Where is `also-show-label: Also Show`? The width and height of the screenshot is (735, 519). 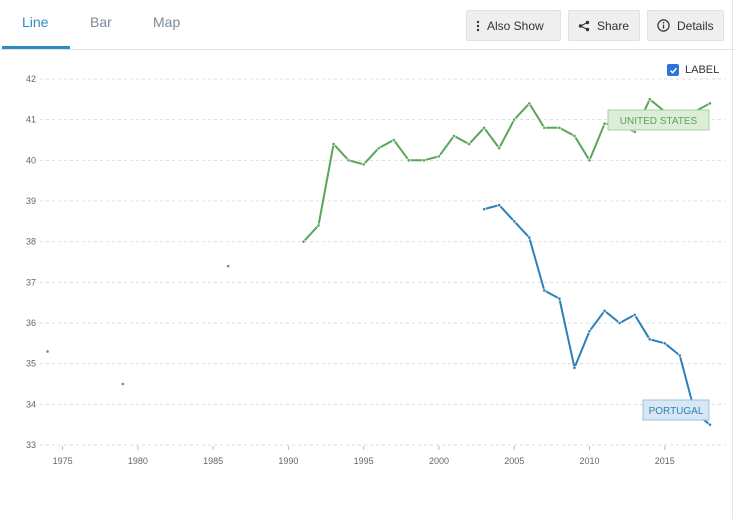 also-show-label: Also Show is located at coordinates (515, 25).